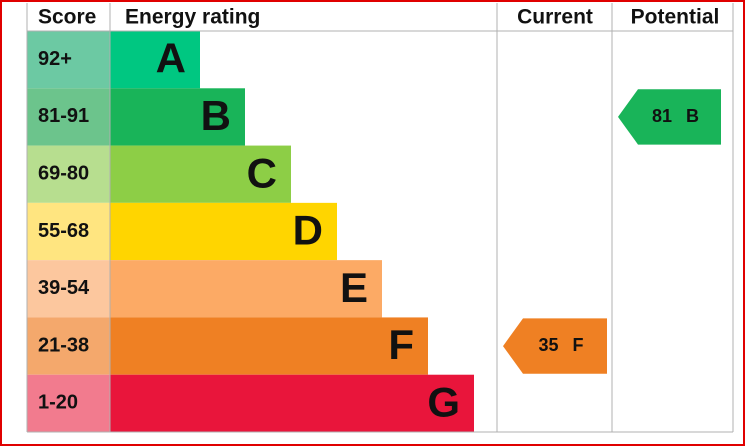  I want to click on header-potential: Potential, so click(675, 17).